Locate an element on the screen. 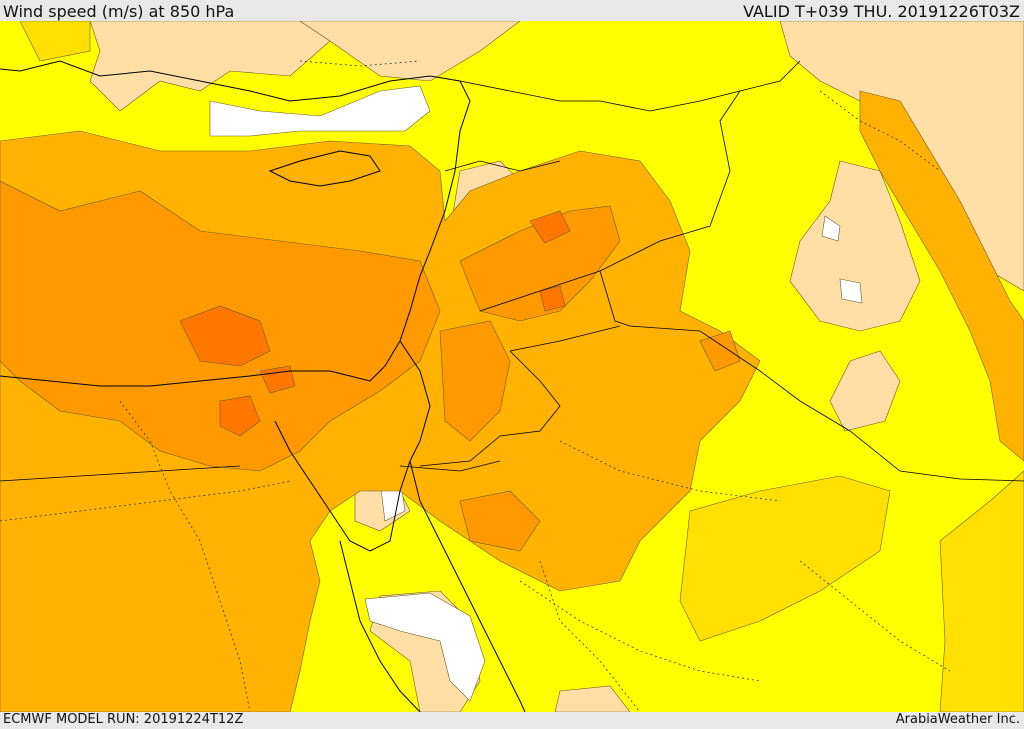 This screenshot has width=1024, height=729. map-title: Wind speed (m/s) at 850 hPa is located at coordinates (119, 11).